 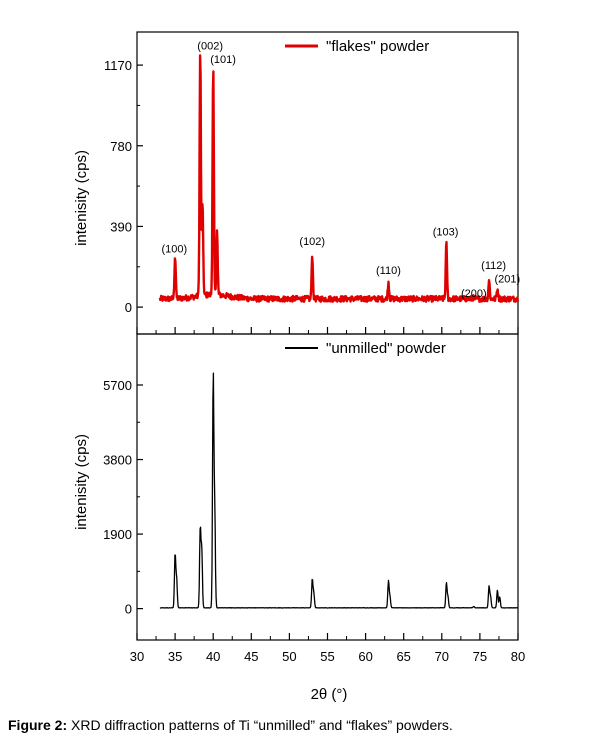 What do you see at coordinates (38, 725) in the screenshot?
I see `caption-label: Figure 2:` at bounding box center [38, 725].